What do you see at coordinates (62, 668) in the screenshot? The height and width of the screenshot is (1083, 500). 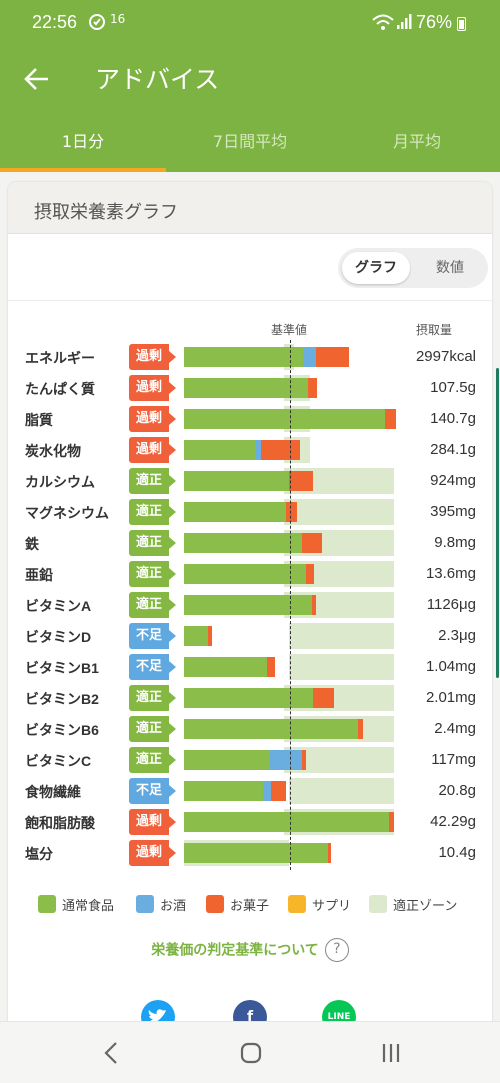 I see `nutrient-name: ビタミンB1` at bounding box center [62, 668].